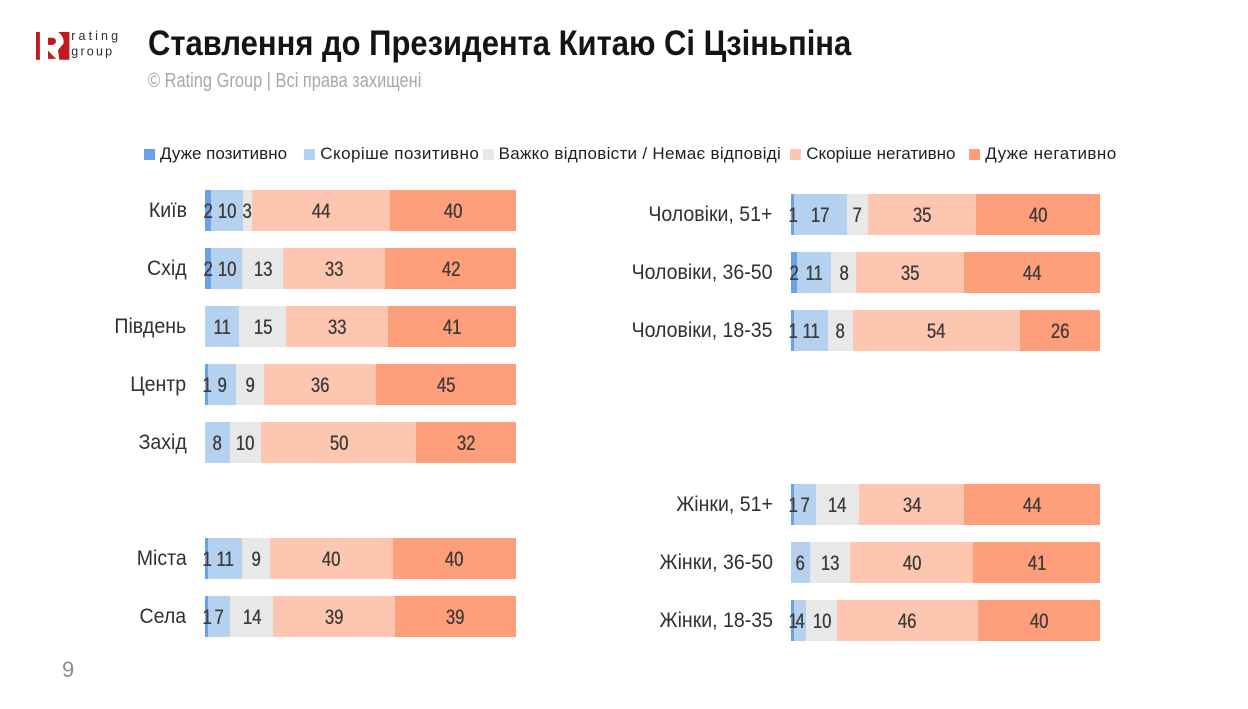 This screenshot has height=709, width=1248. I want to click on svg-text: rating, so click(96, 36).